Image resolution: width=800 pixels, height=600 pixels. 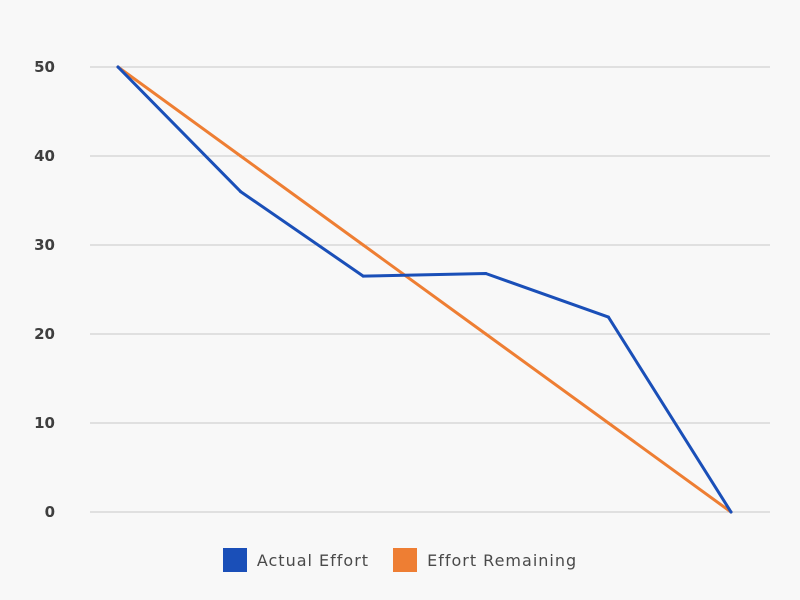 What do you see at coordinates (44, 423) in the screenshot?
I see `y-tick-label-10: 10` at bounding box center [44, 423].